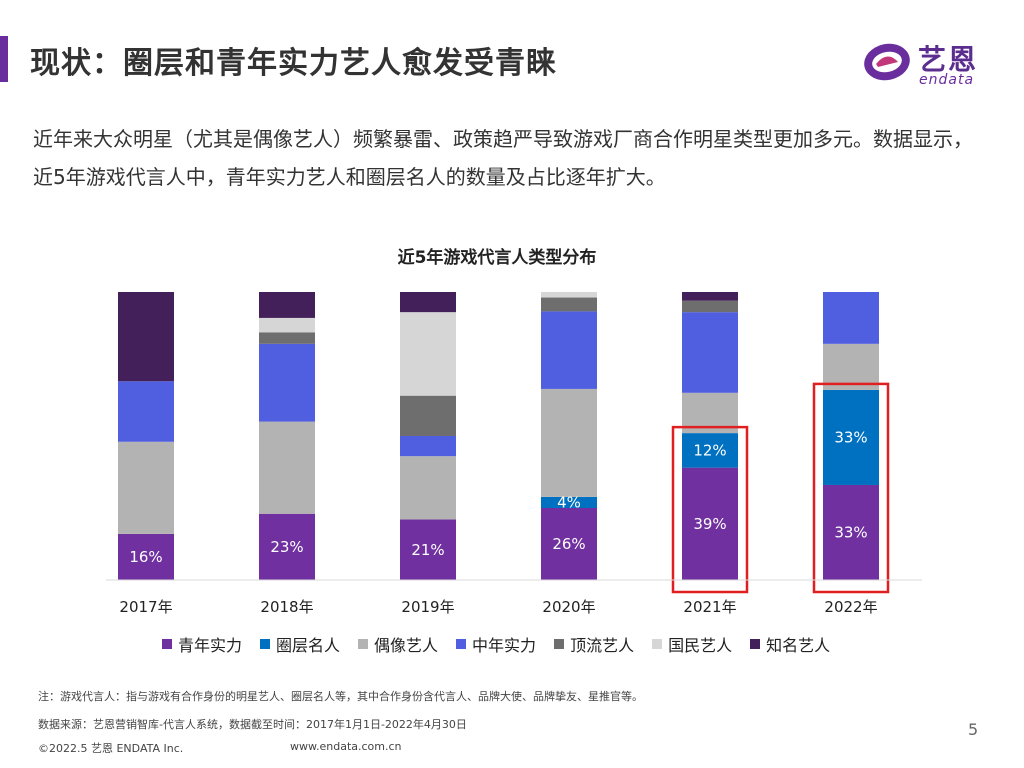  I want to click on legend-item: 青年实力, so click(202, 644).